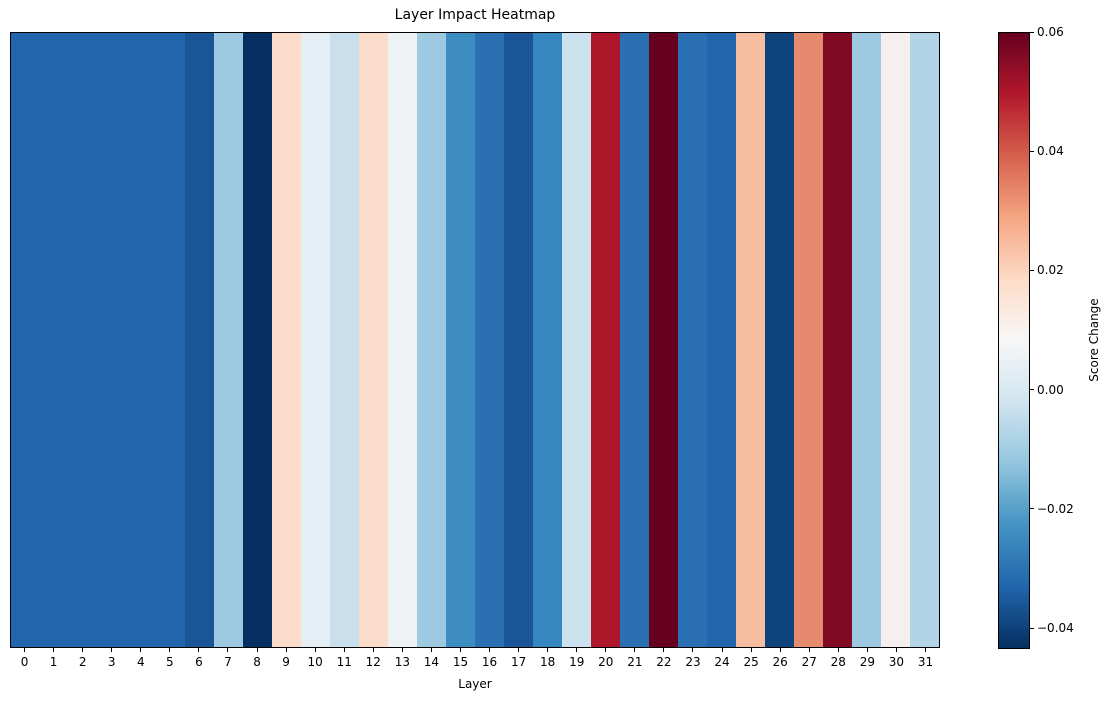 The width and height of the screenshot is (1110, 701). What do you see at coordinates (606, 662) in the screenshot?
I see `x-tick-label: 20` at bounding box center [606, 662].